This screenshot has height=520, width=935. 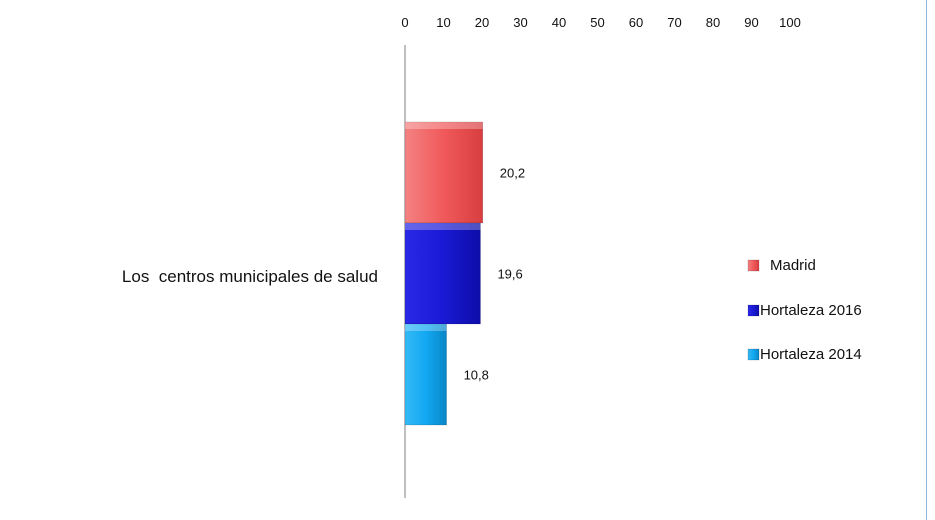 I want to click on right-border-line, so click(x=926, y=260).